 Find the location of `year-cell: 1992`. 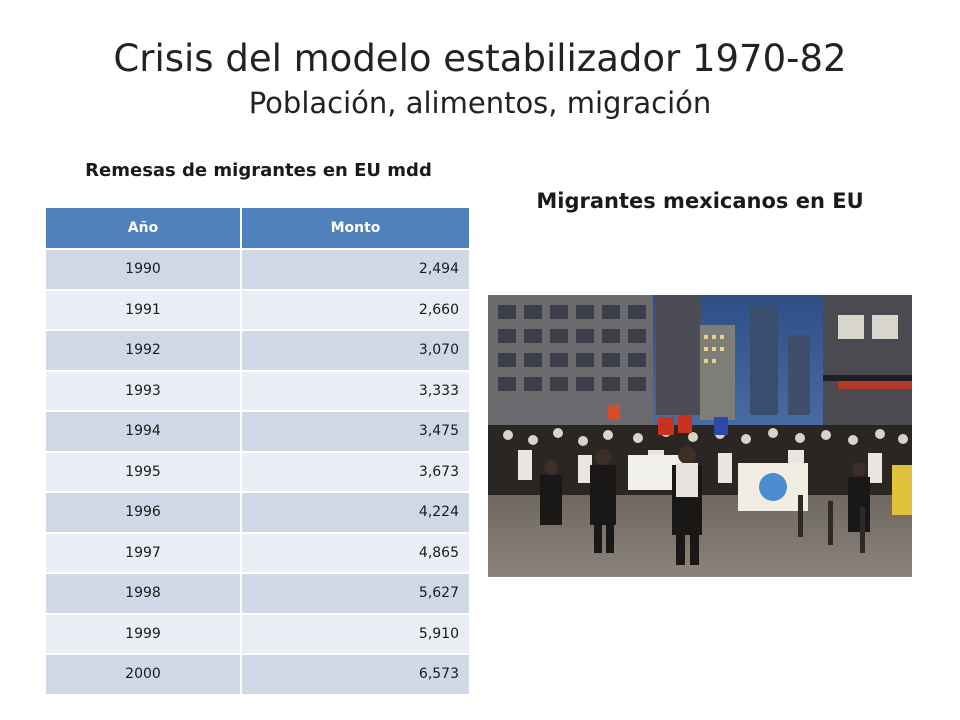

year-cell: 1992 is located at coordinates (144, 350).